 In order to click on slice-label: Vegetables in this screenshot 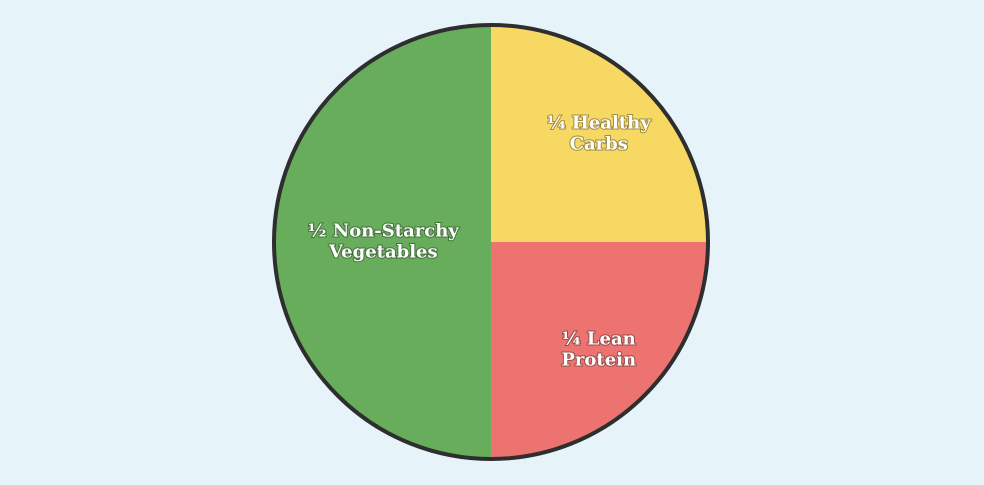, I will do `click(383, 252)`.